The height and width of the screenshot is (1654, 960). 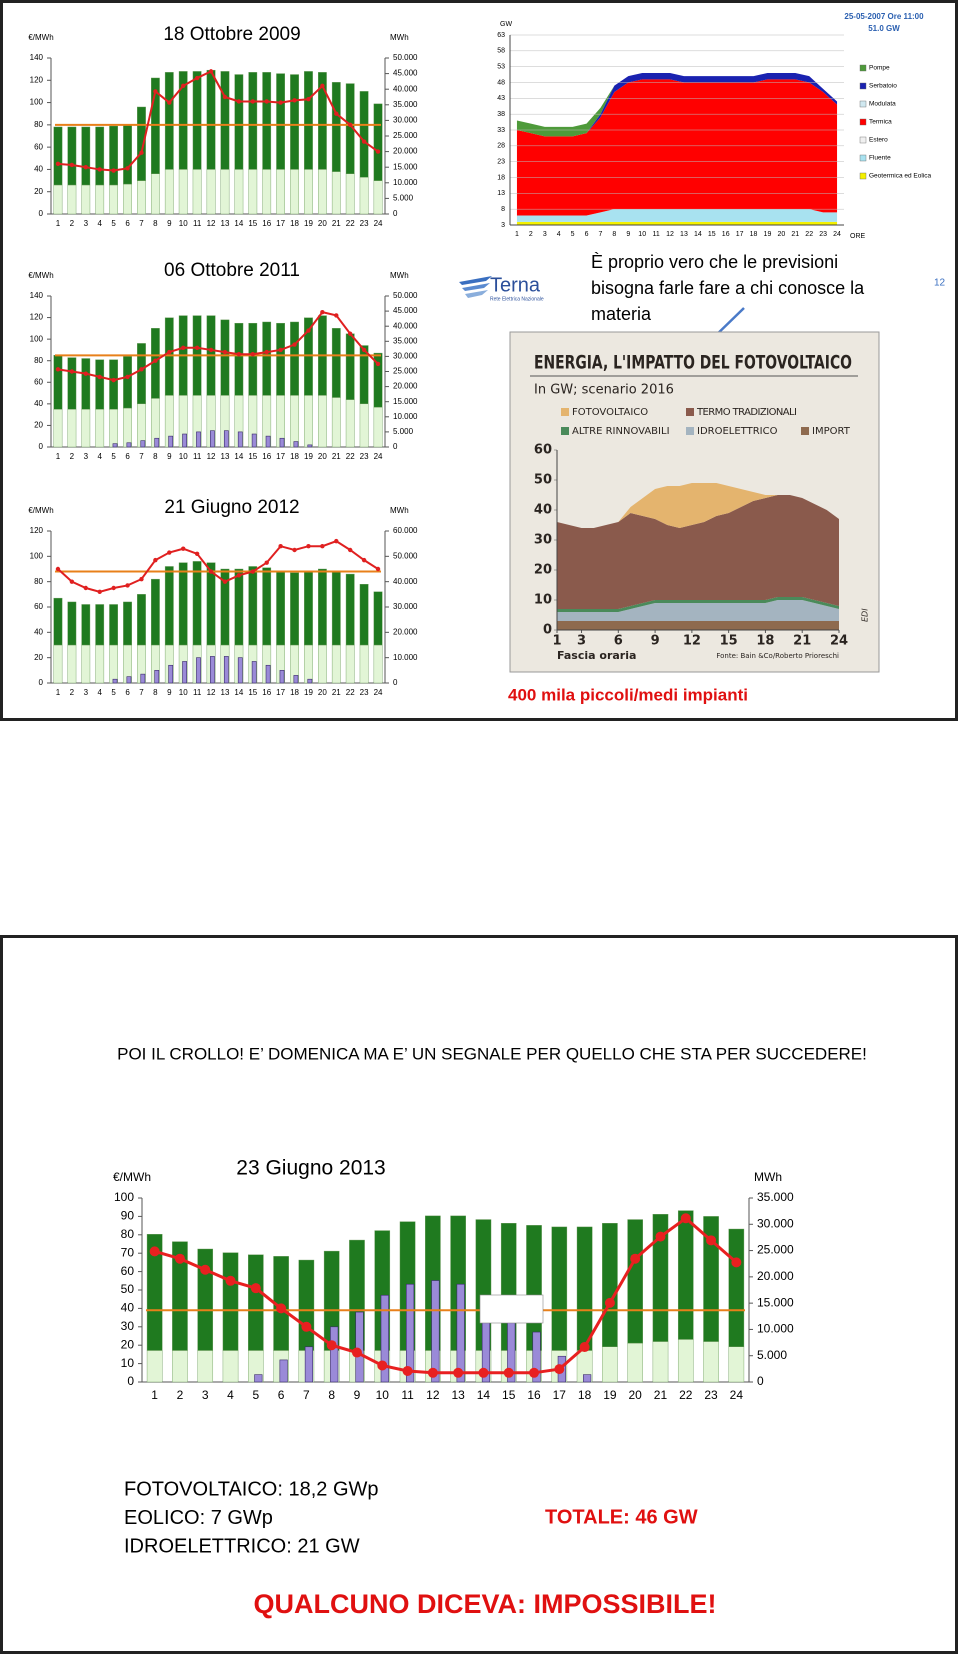 What do you see at coordinates (726, 234) in the screenshot?
I see `x-tick-label: 16` at bounding box center [726, 234].